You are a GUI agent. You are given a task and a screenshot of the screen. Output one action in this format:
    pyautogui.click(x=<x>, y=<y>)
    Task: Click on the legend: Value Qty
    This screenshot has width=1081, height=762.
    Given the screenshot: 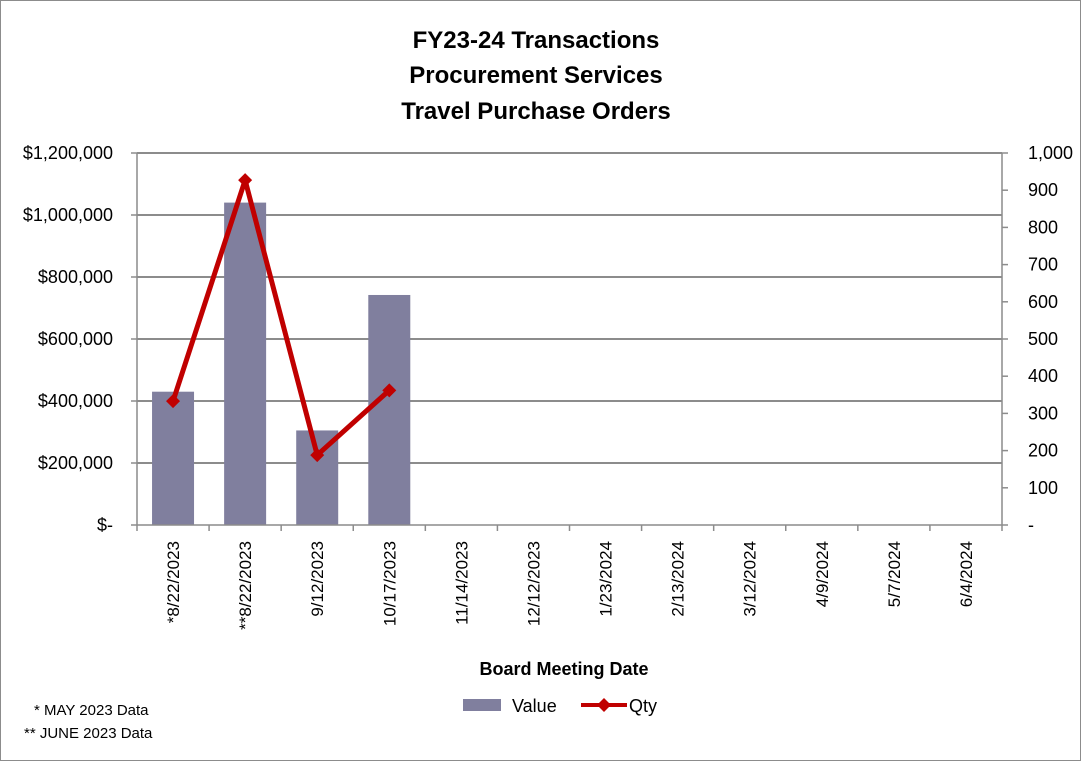 What is the action you would take?
    pyautogui.click(x=560, y=706)
    